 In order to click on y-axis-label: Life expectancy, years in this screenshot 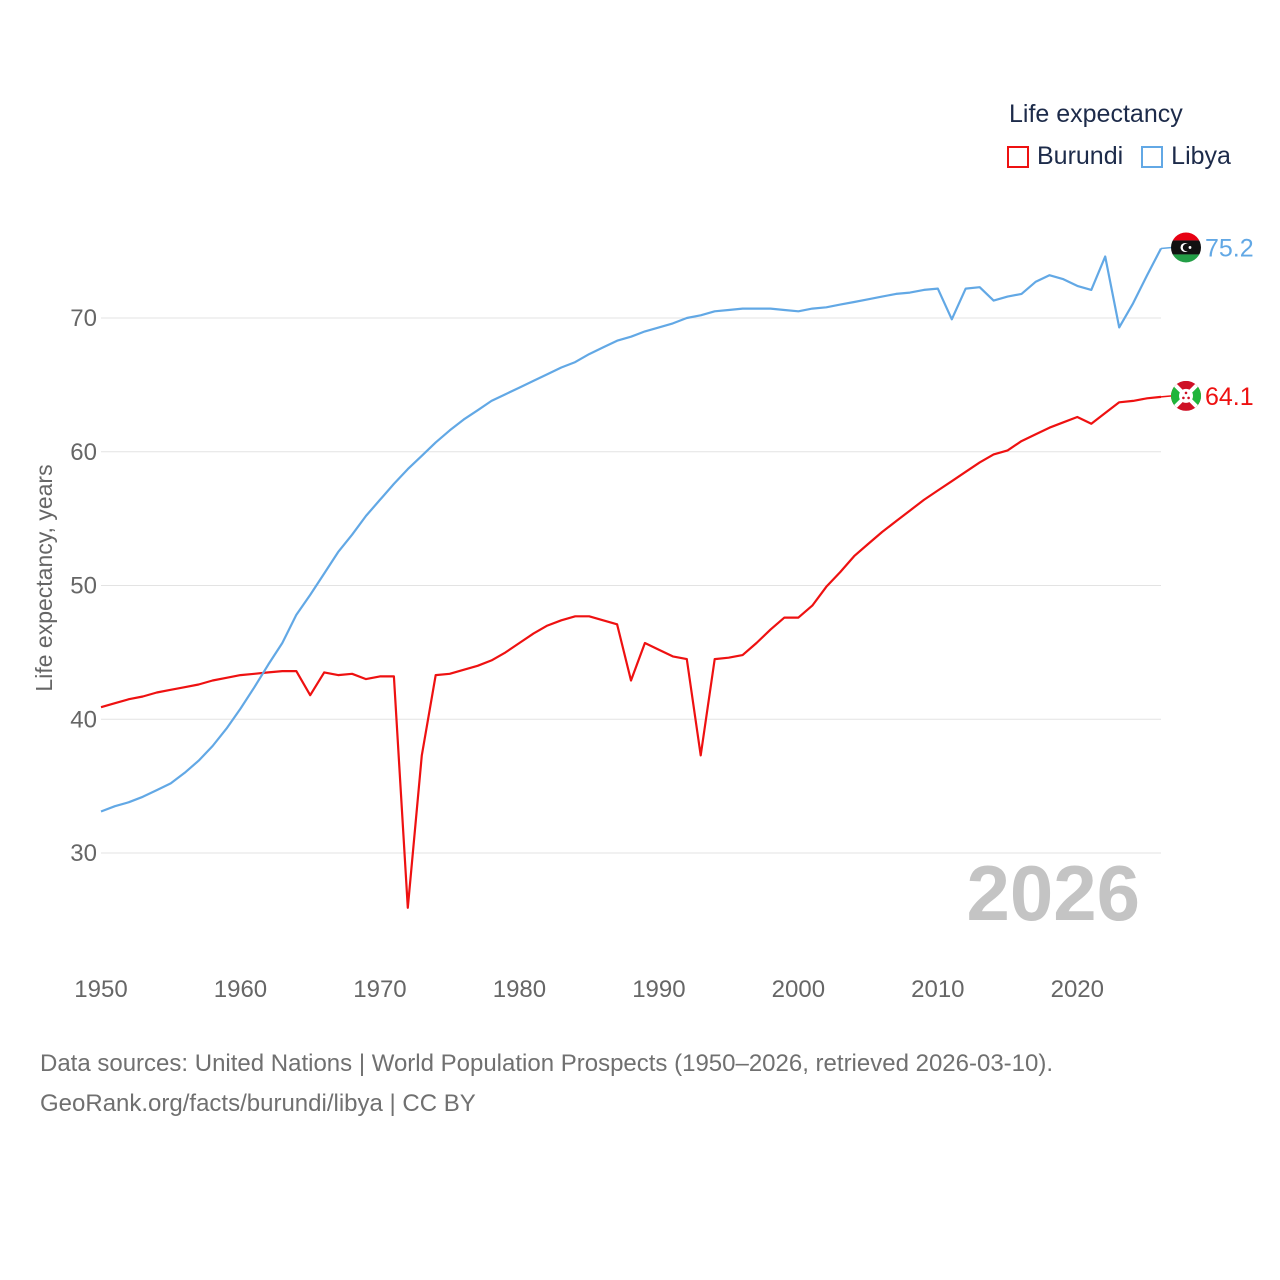, I will do `click(44, 577)`.